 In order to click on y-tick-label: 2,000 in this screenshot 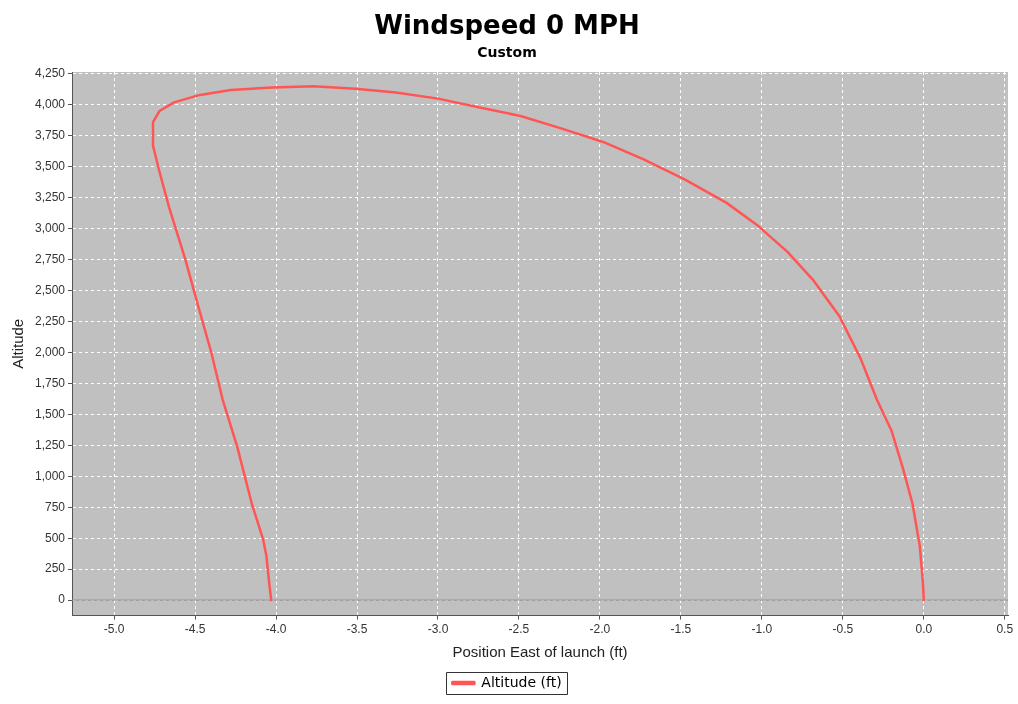, I will do `click(50, 351)`.